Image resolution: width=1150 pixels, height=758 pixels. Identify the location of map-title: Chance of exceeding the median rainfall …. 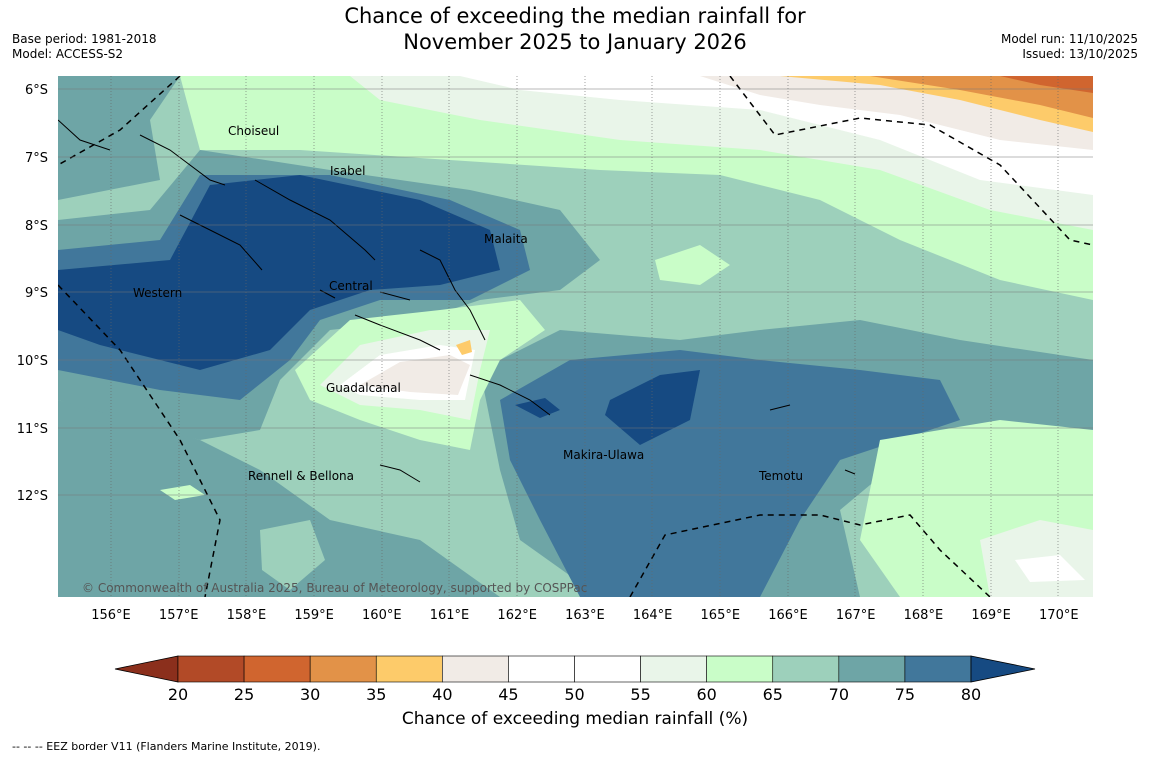
(575, 29).